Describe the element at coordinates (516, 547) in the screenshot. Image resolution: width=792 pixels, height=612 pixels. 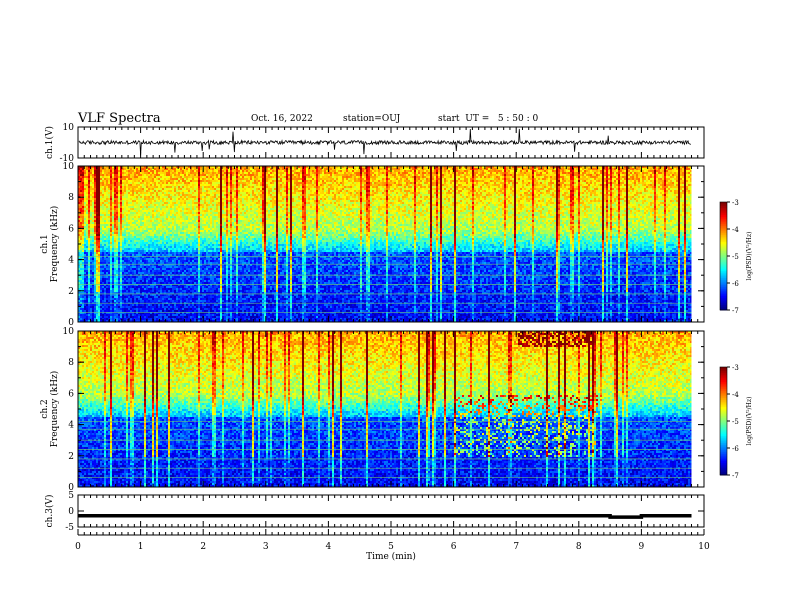
I see `x-tick-label: 7` at that location.